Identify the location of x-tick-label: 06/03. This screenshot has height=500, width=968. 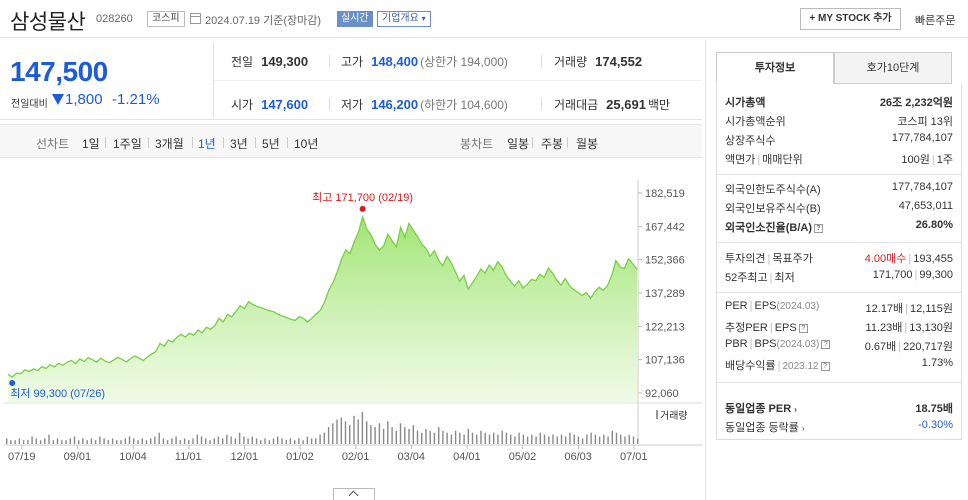
(578, 457).